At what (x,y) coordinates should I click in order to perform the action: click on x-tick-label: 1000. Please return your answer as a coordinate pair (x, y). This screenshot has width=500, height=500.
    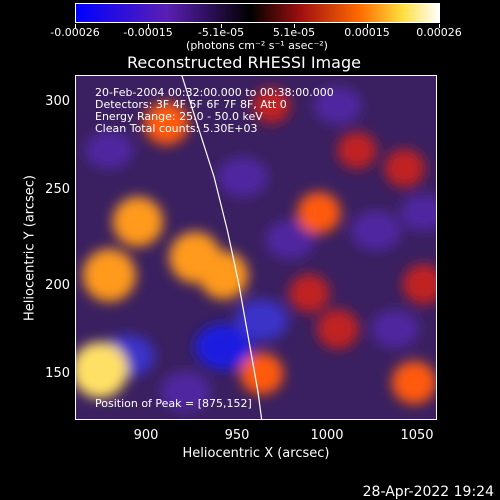
    Looking at the image, I should click on (327, 435).